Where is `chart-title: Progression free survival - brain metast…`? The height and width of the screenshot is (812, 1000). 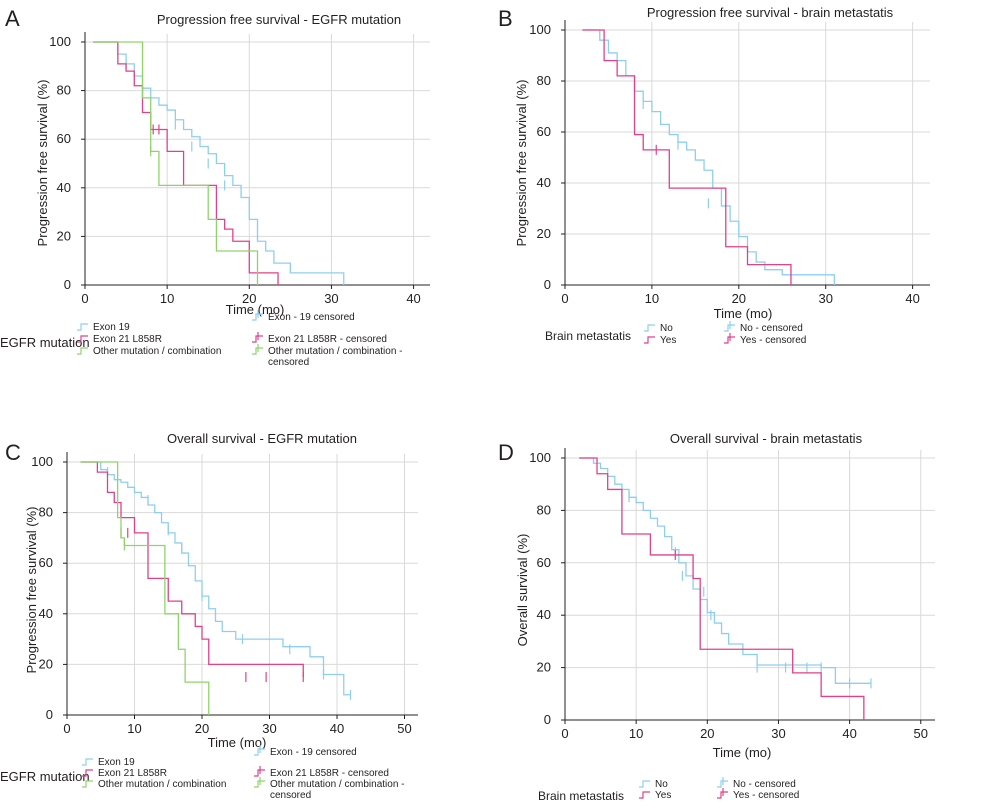 chart-title: Progression free survival - brain metast… is located at coordinates (770, 12).